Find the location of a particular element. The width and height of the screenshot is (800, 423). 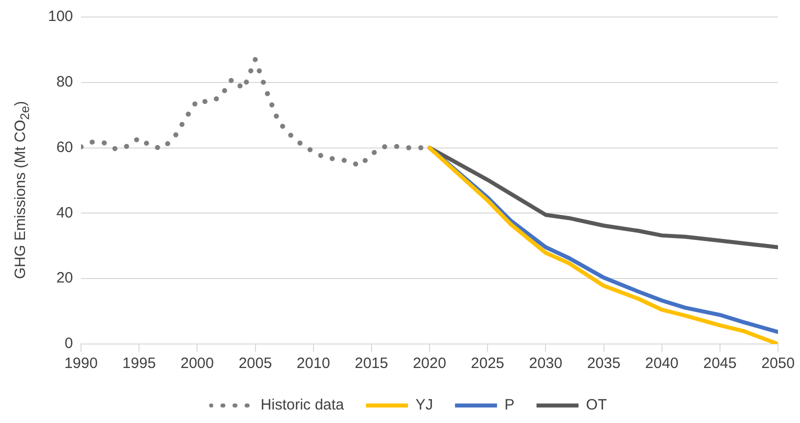

y-tick-label: 80 is located at coordinates (65, 82).